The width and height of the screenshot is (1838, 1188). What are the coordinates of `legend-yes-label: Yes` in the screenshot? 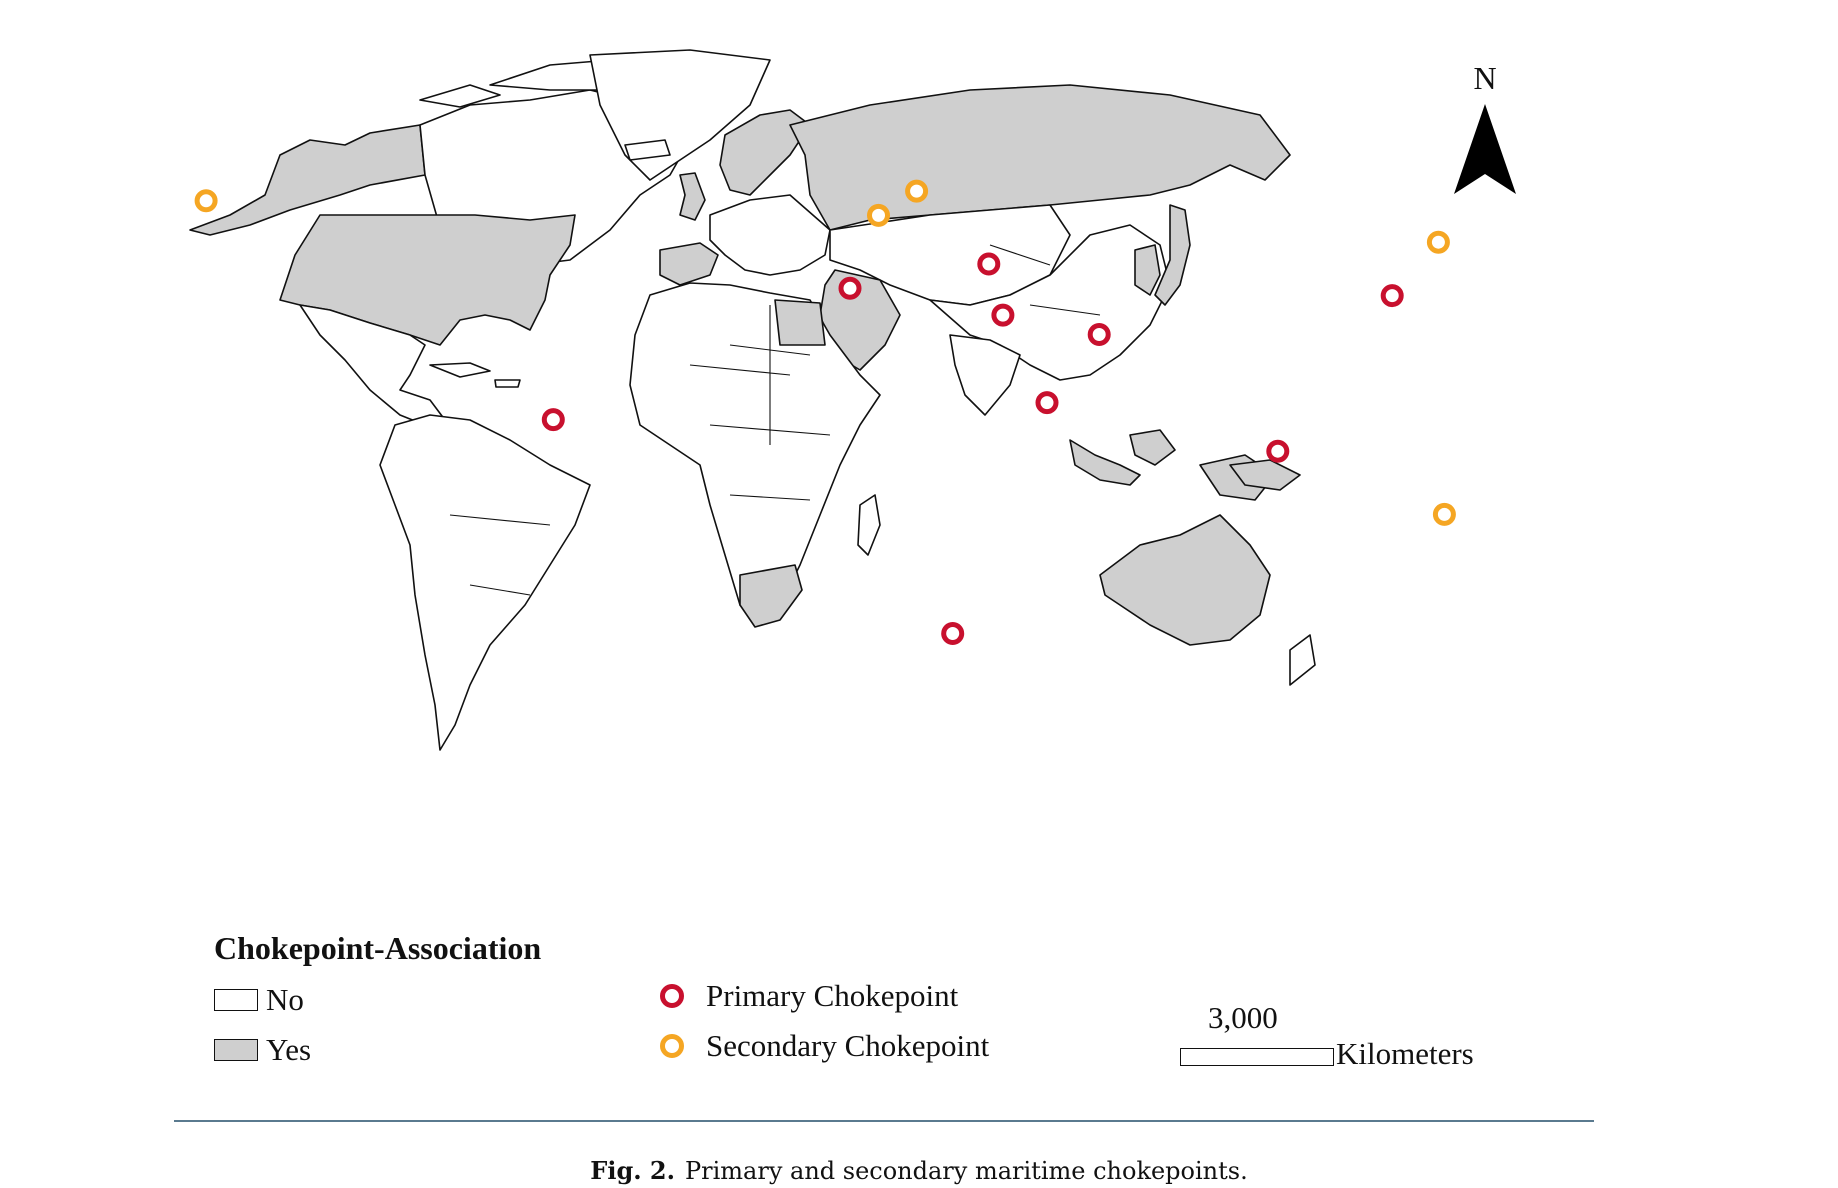 It's located at (289, 1049).